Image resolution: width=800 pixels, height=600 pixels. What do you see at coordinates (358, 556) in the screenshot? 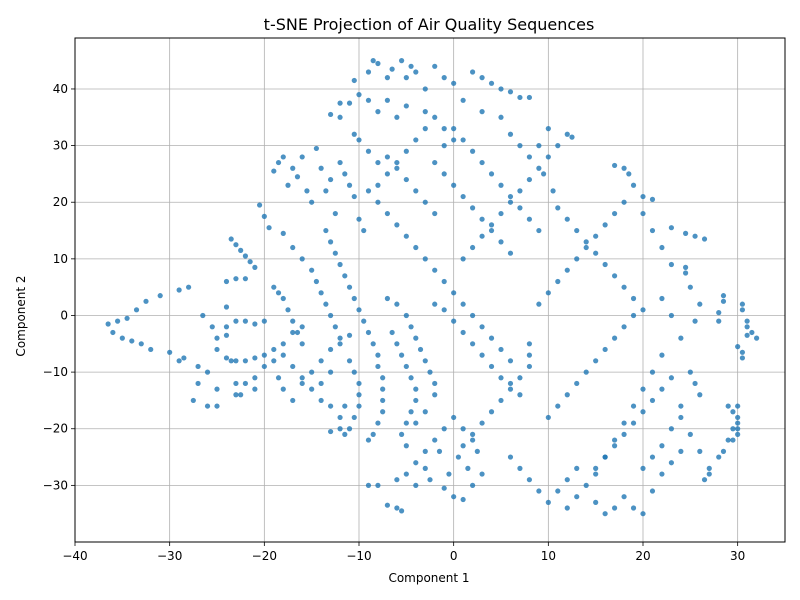
I see `x-tick-label: −10` at bounding box center [358, 556].